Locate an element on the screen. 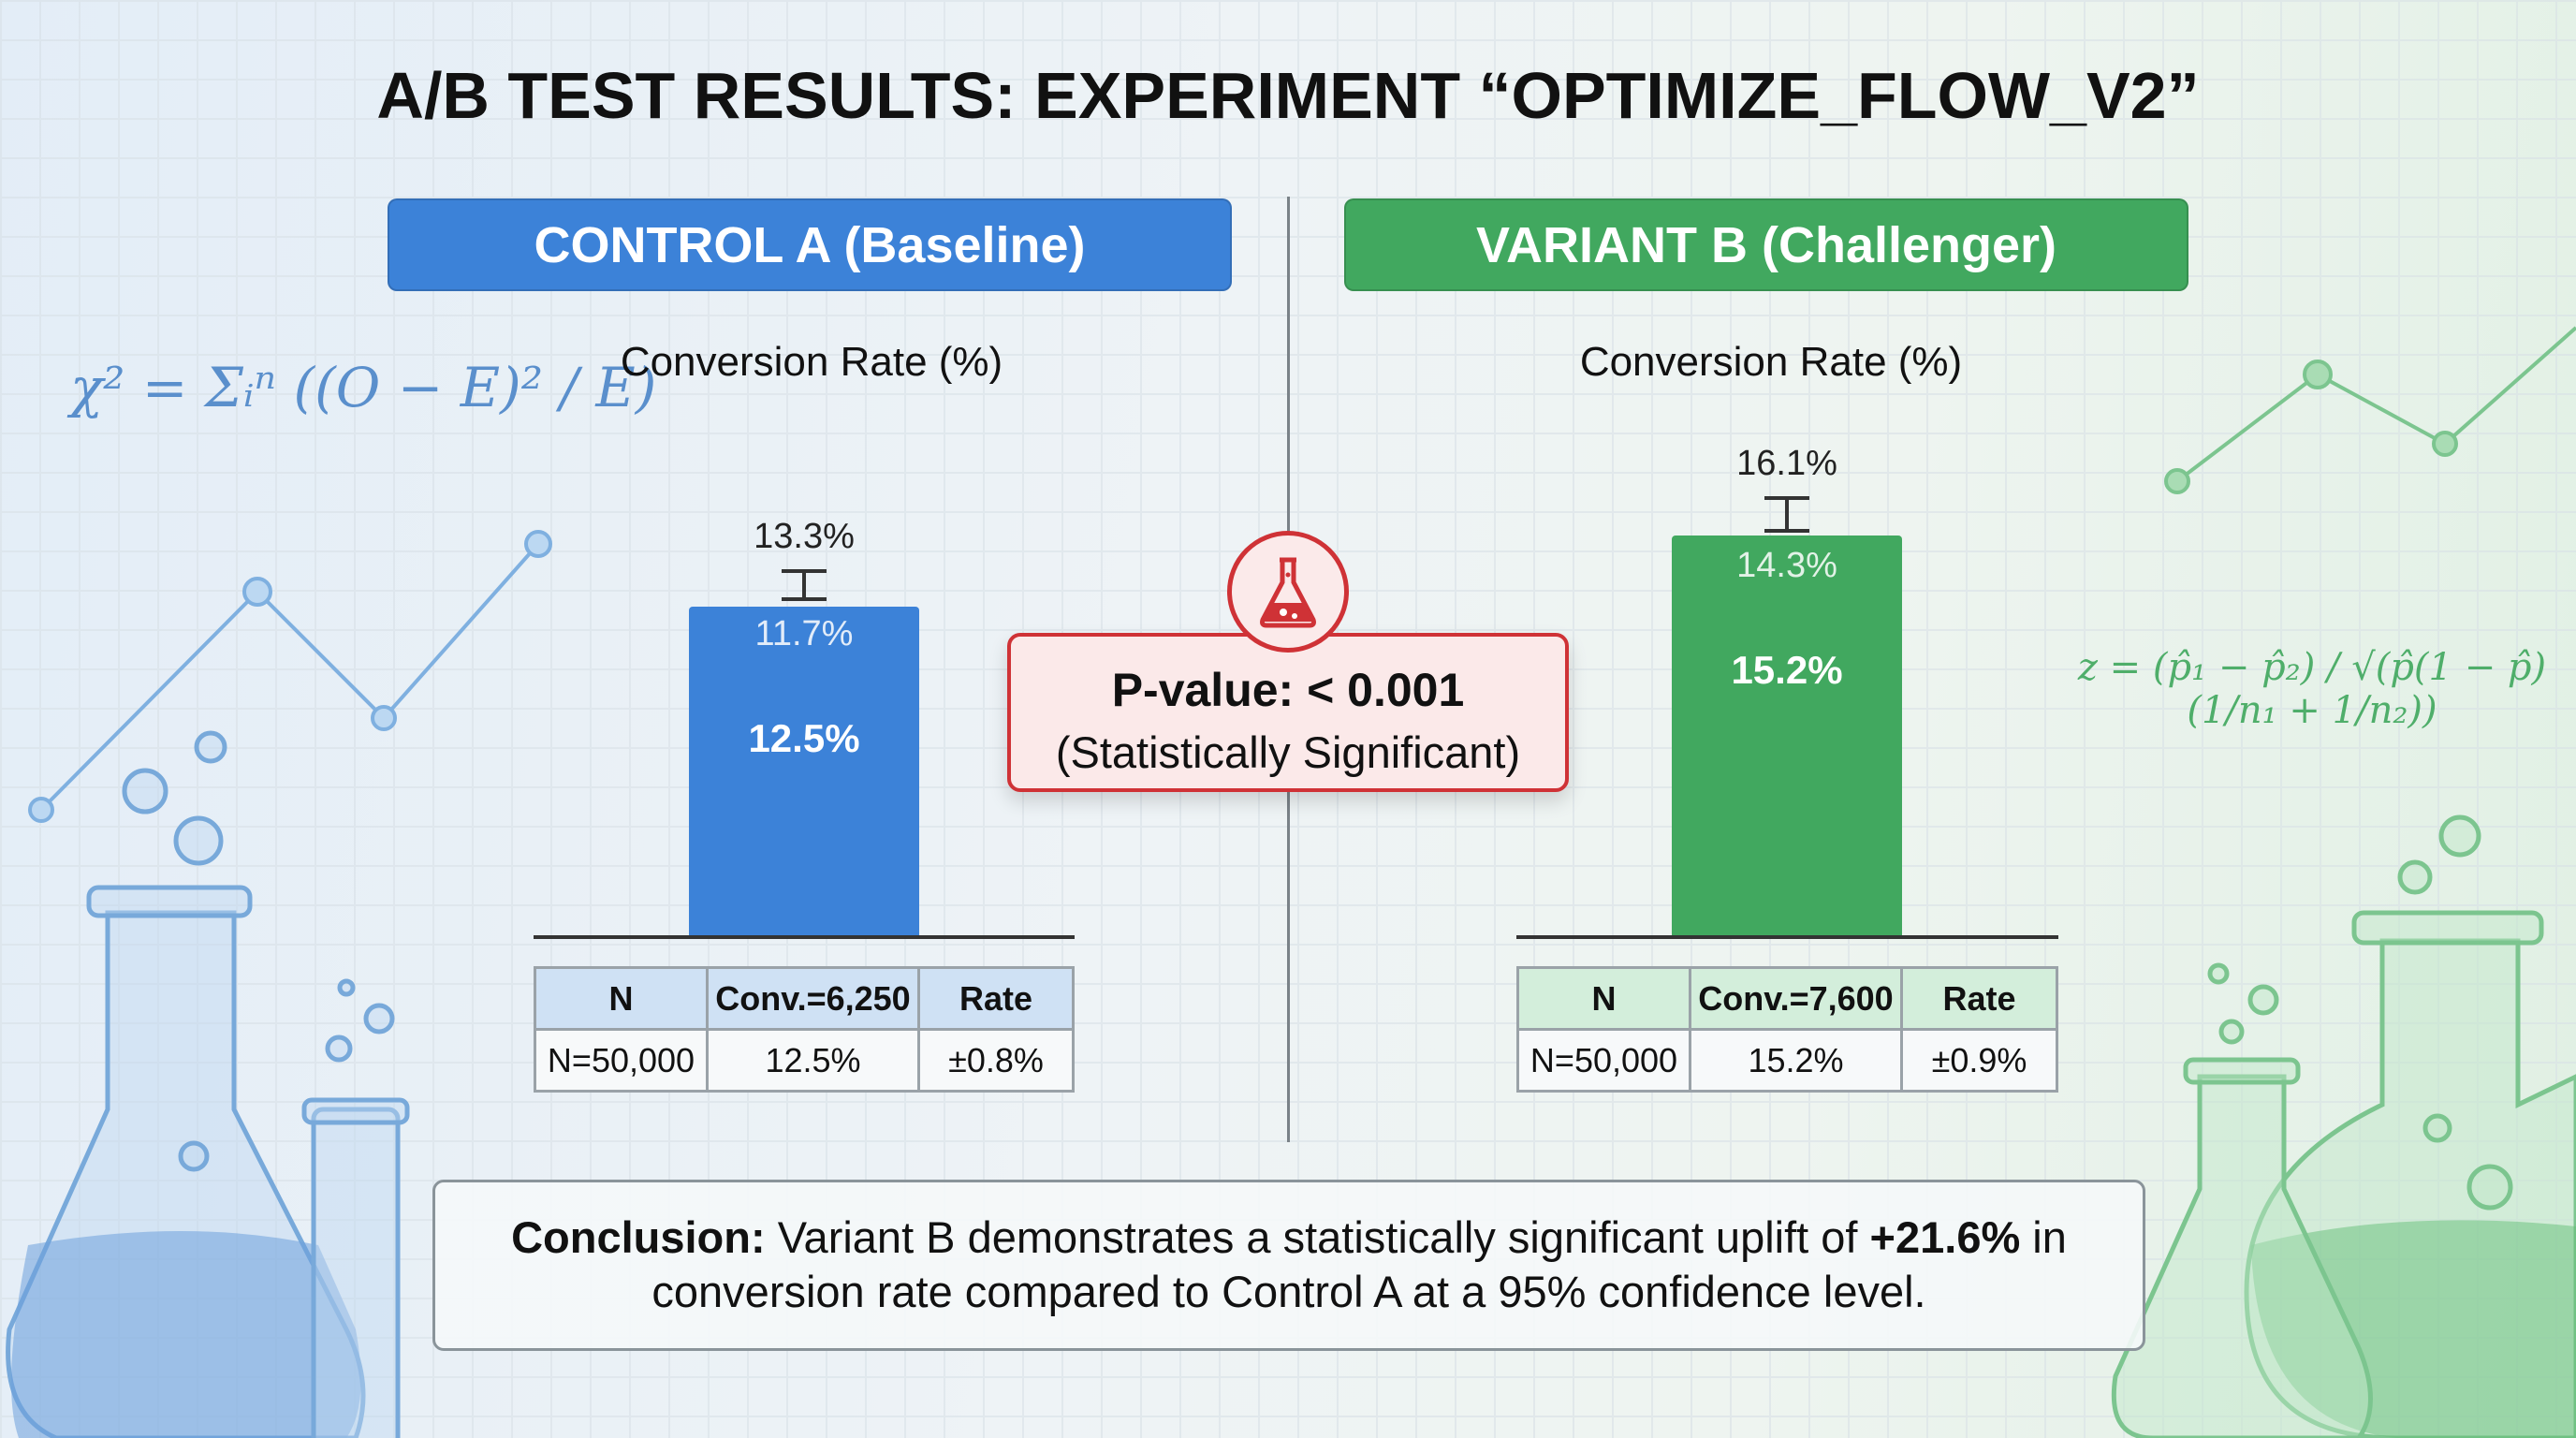  control-error-cap-bottom is located at coordinates (804, 599).